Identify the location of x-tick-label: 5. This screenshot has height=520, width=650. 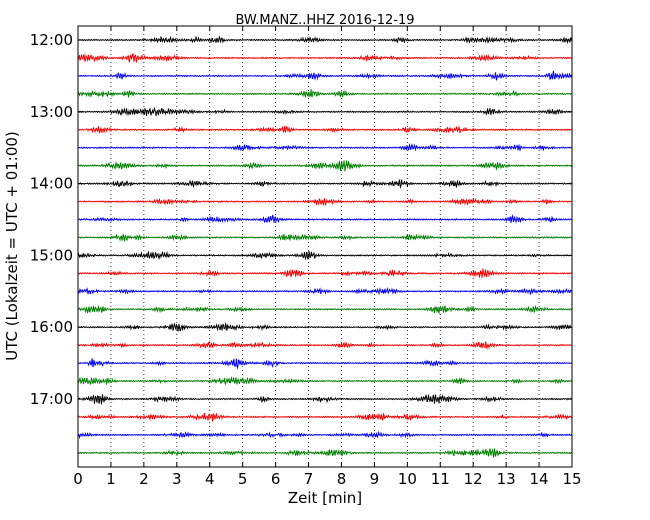
(243, 479).